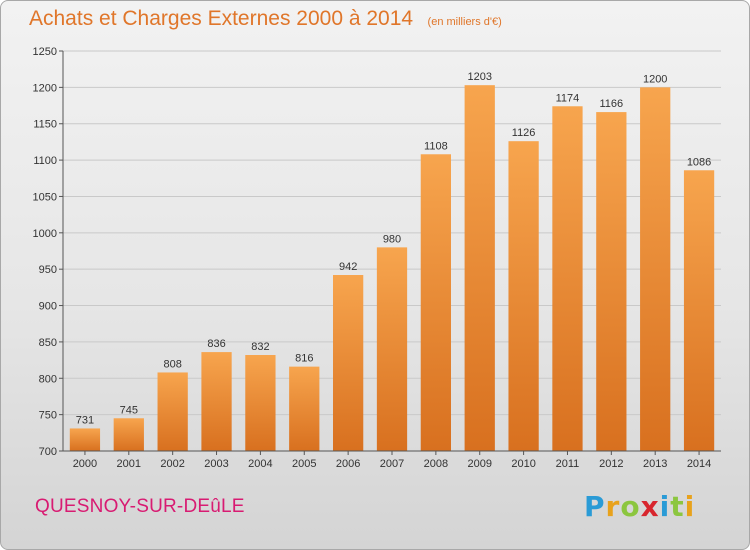 The image size is (750, 550). What do you see at coordinates (216, 464) in the screenshot?
I see `x-tick-label: 2003` at bounding box center [216, 464].